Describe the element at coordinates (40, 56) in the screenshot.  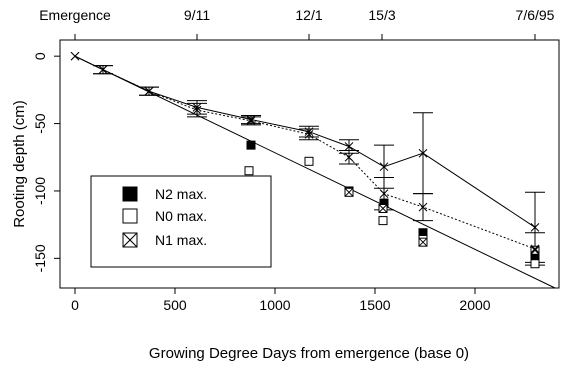
I see `y-tick-label-0: 0` at that location.